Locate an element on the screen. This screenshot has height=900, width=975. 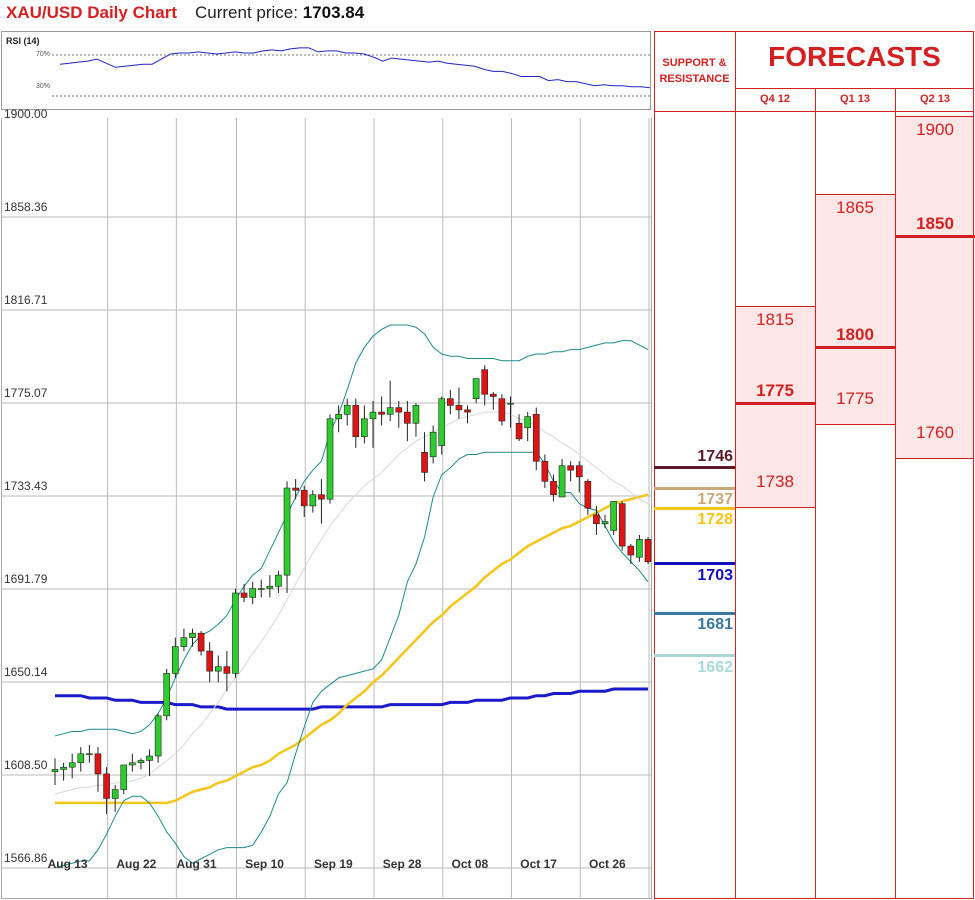
y-tick-label: 1900.00 is located at coordinates (26, 114).